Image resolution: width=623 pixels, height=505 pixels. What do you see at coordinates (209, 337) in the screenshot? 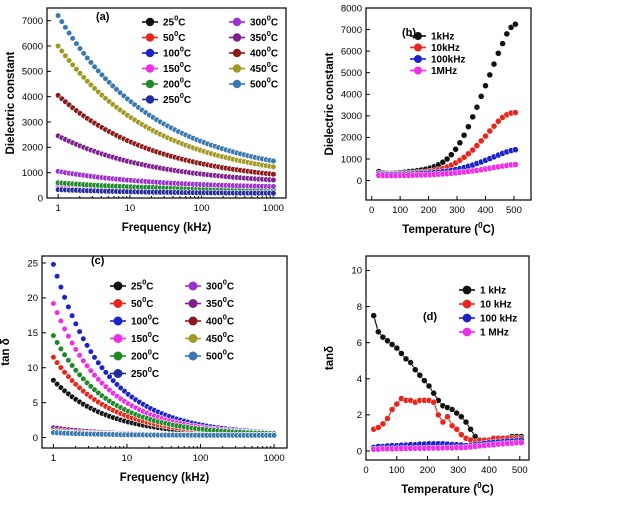
I see `legend-item: 4500C` at bounding box center [209, 337].